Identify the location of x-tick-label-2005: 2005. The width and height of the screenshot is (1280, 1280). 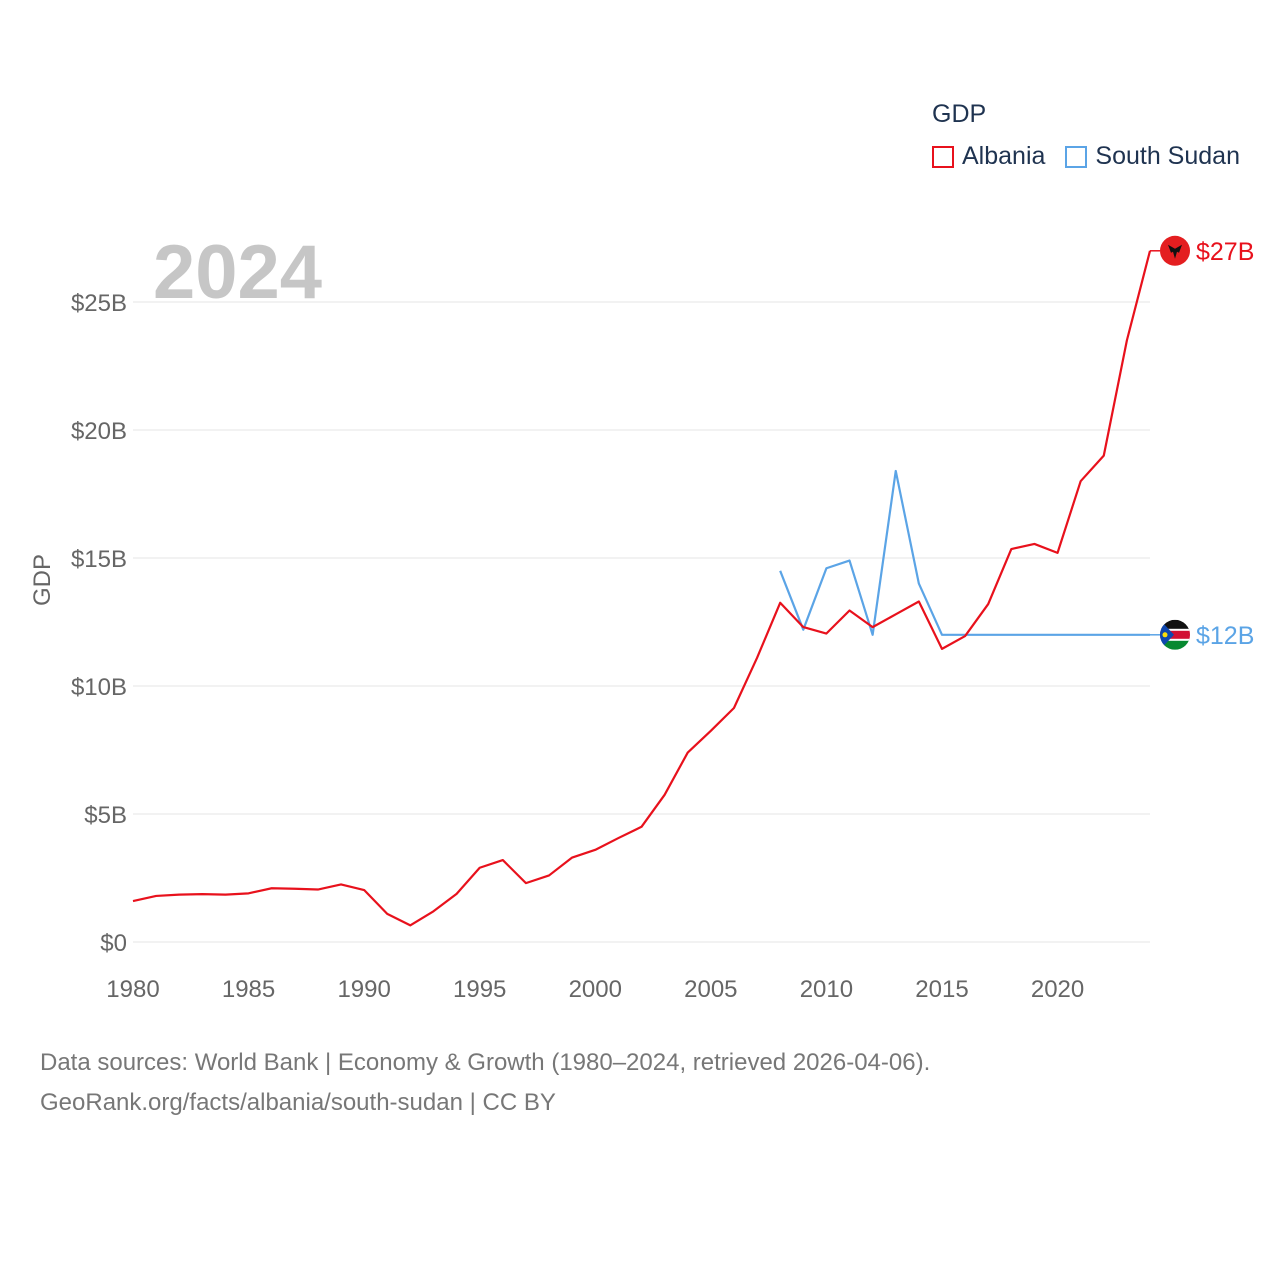
(710, 989).